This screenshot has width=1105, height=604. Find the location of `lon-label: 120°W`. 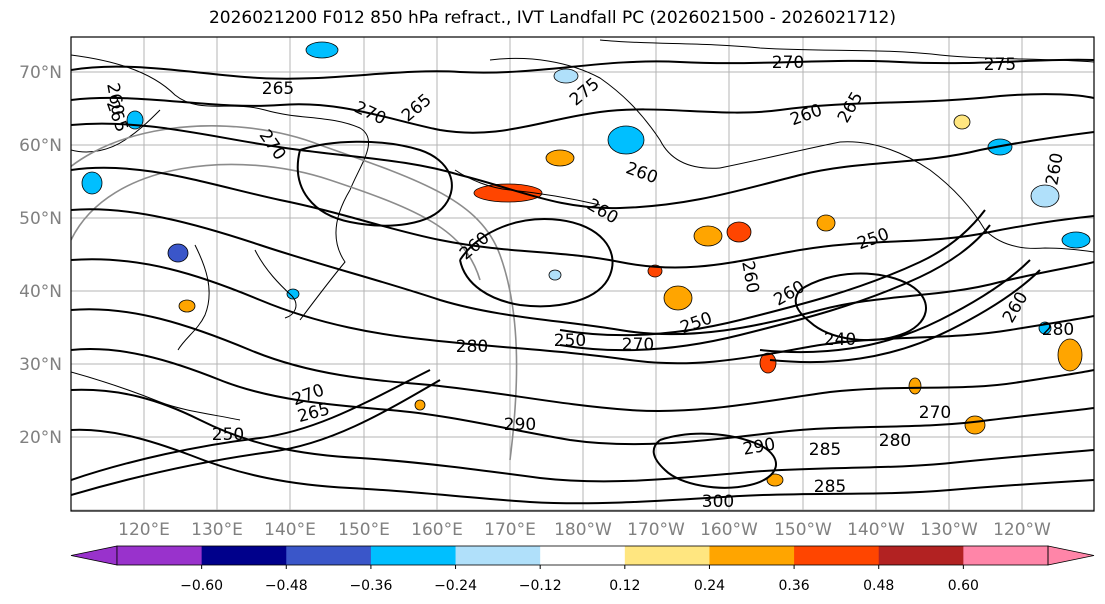

lon-label: 120°W is located at coordinates (1022, 530).